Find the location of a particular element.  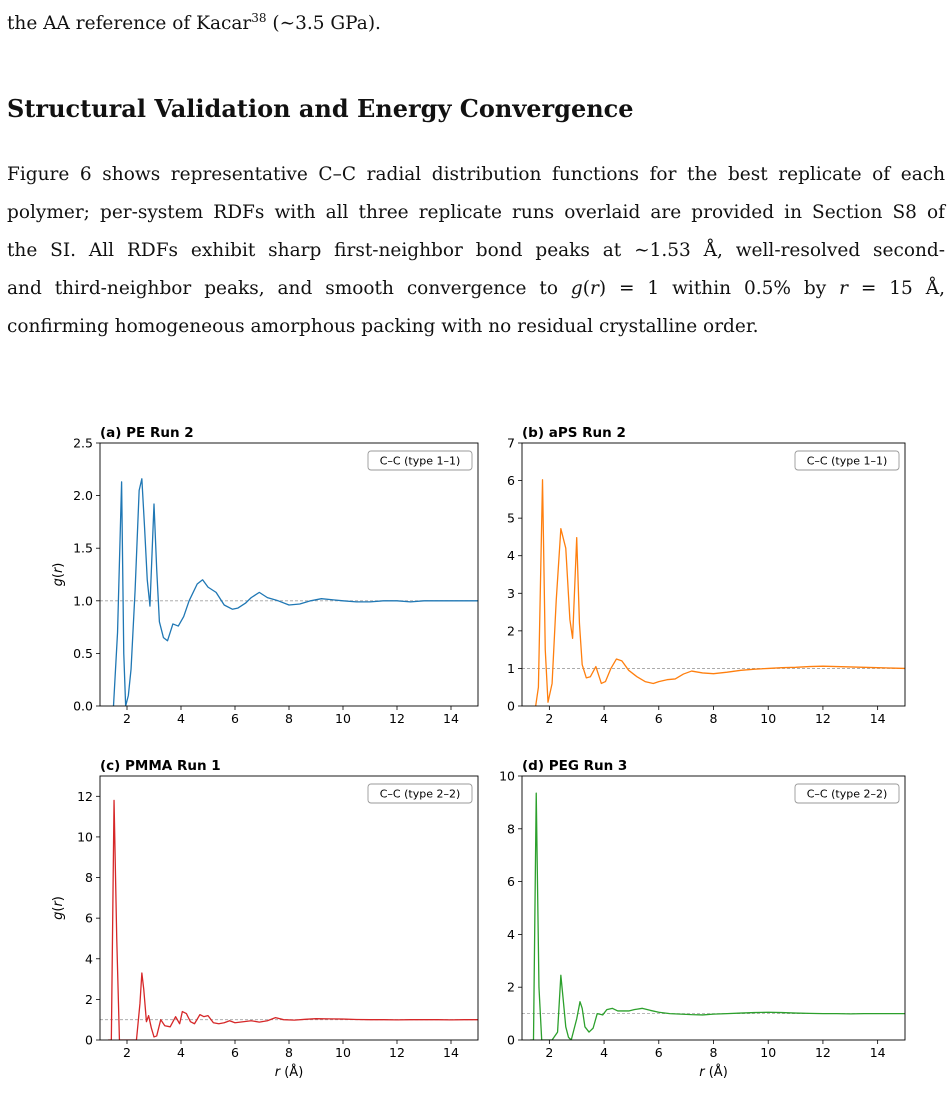

panel-title: (d) PEG Run 3 is located at coordinates (574, 766).